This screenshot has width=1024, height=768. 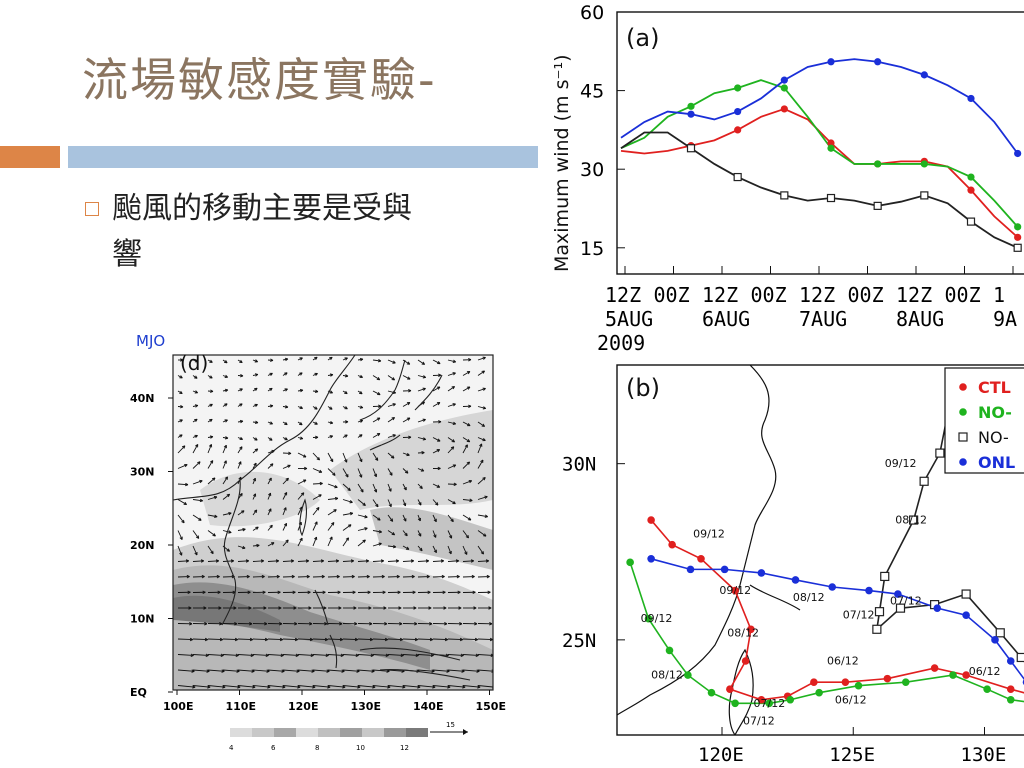 I want to click on map-lat-ticks: 40N 30N 20N 10N EQ, so click(x=151, y=545).